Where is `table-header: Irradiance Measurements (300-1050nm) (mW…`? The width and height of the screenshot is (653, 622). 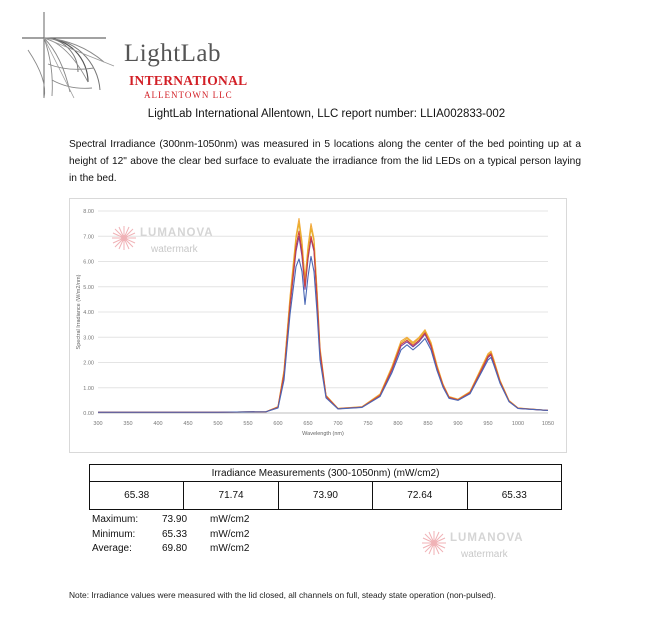 table-header: Irradiance Measurements (300-1050nm) (mW… is located at coordinates (325, 473).